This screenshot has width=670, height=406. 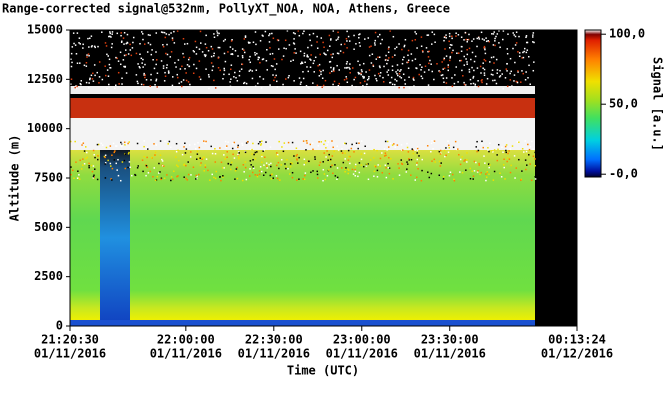 What do you see at coordinates (45, 30) in the screenshot?
I see `y-tick-label: 15000` at bounding box center [45, 30].